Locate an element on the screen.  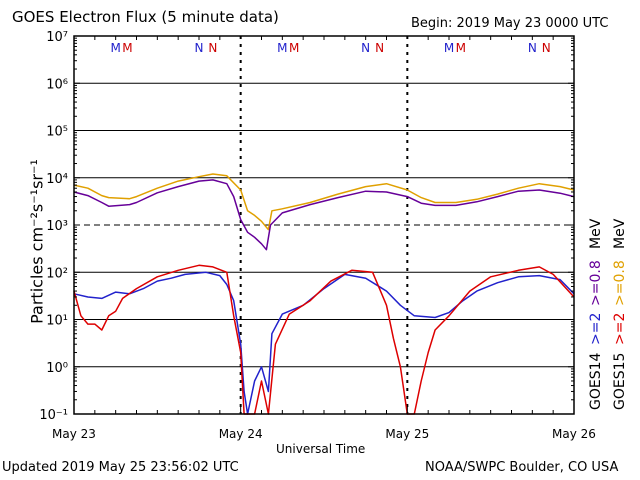
legend-label: GOES15 is located at coordinates (620, 381).